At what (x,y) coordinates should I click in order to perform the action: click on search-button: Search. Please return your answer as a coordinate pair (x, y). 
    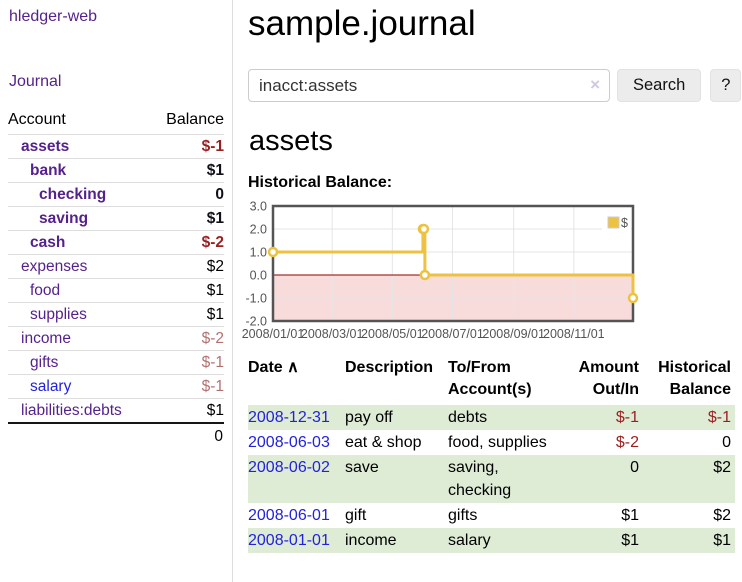
    Looking at the image, I should click on (659, 85).